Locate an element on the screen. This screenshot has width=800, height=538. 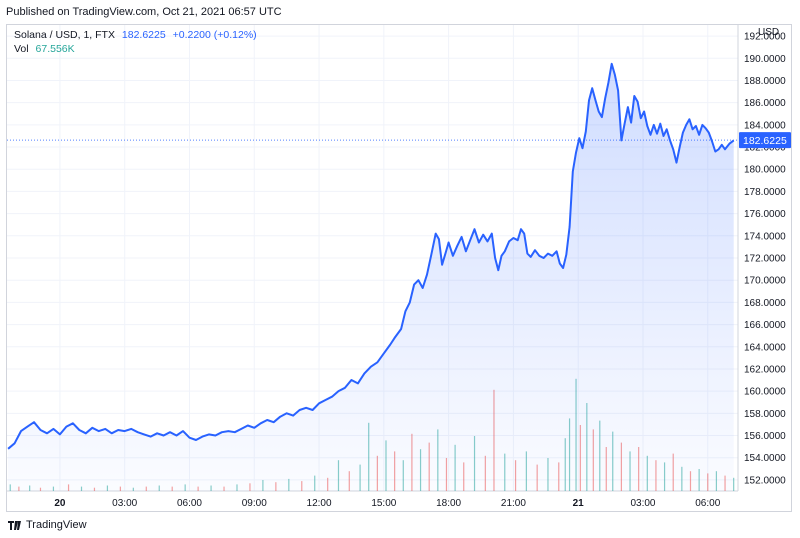
legend-symbol: Solana / USD, 1, FTX is located at coordinates (64, 35).